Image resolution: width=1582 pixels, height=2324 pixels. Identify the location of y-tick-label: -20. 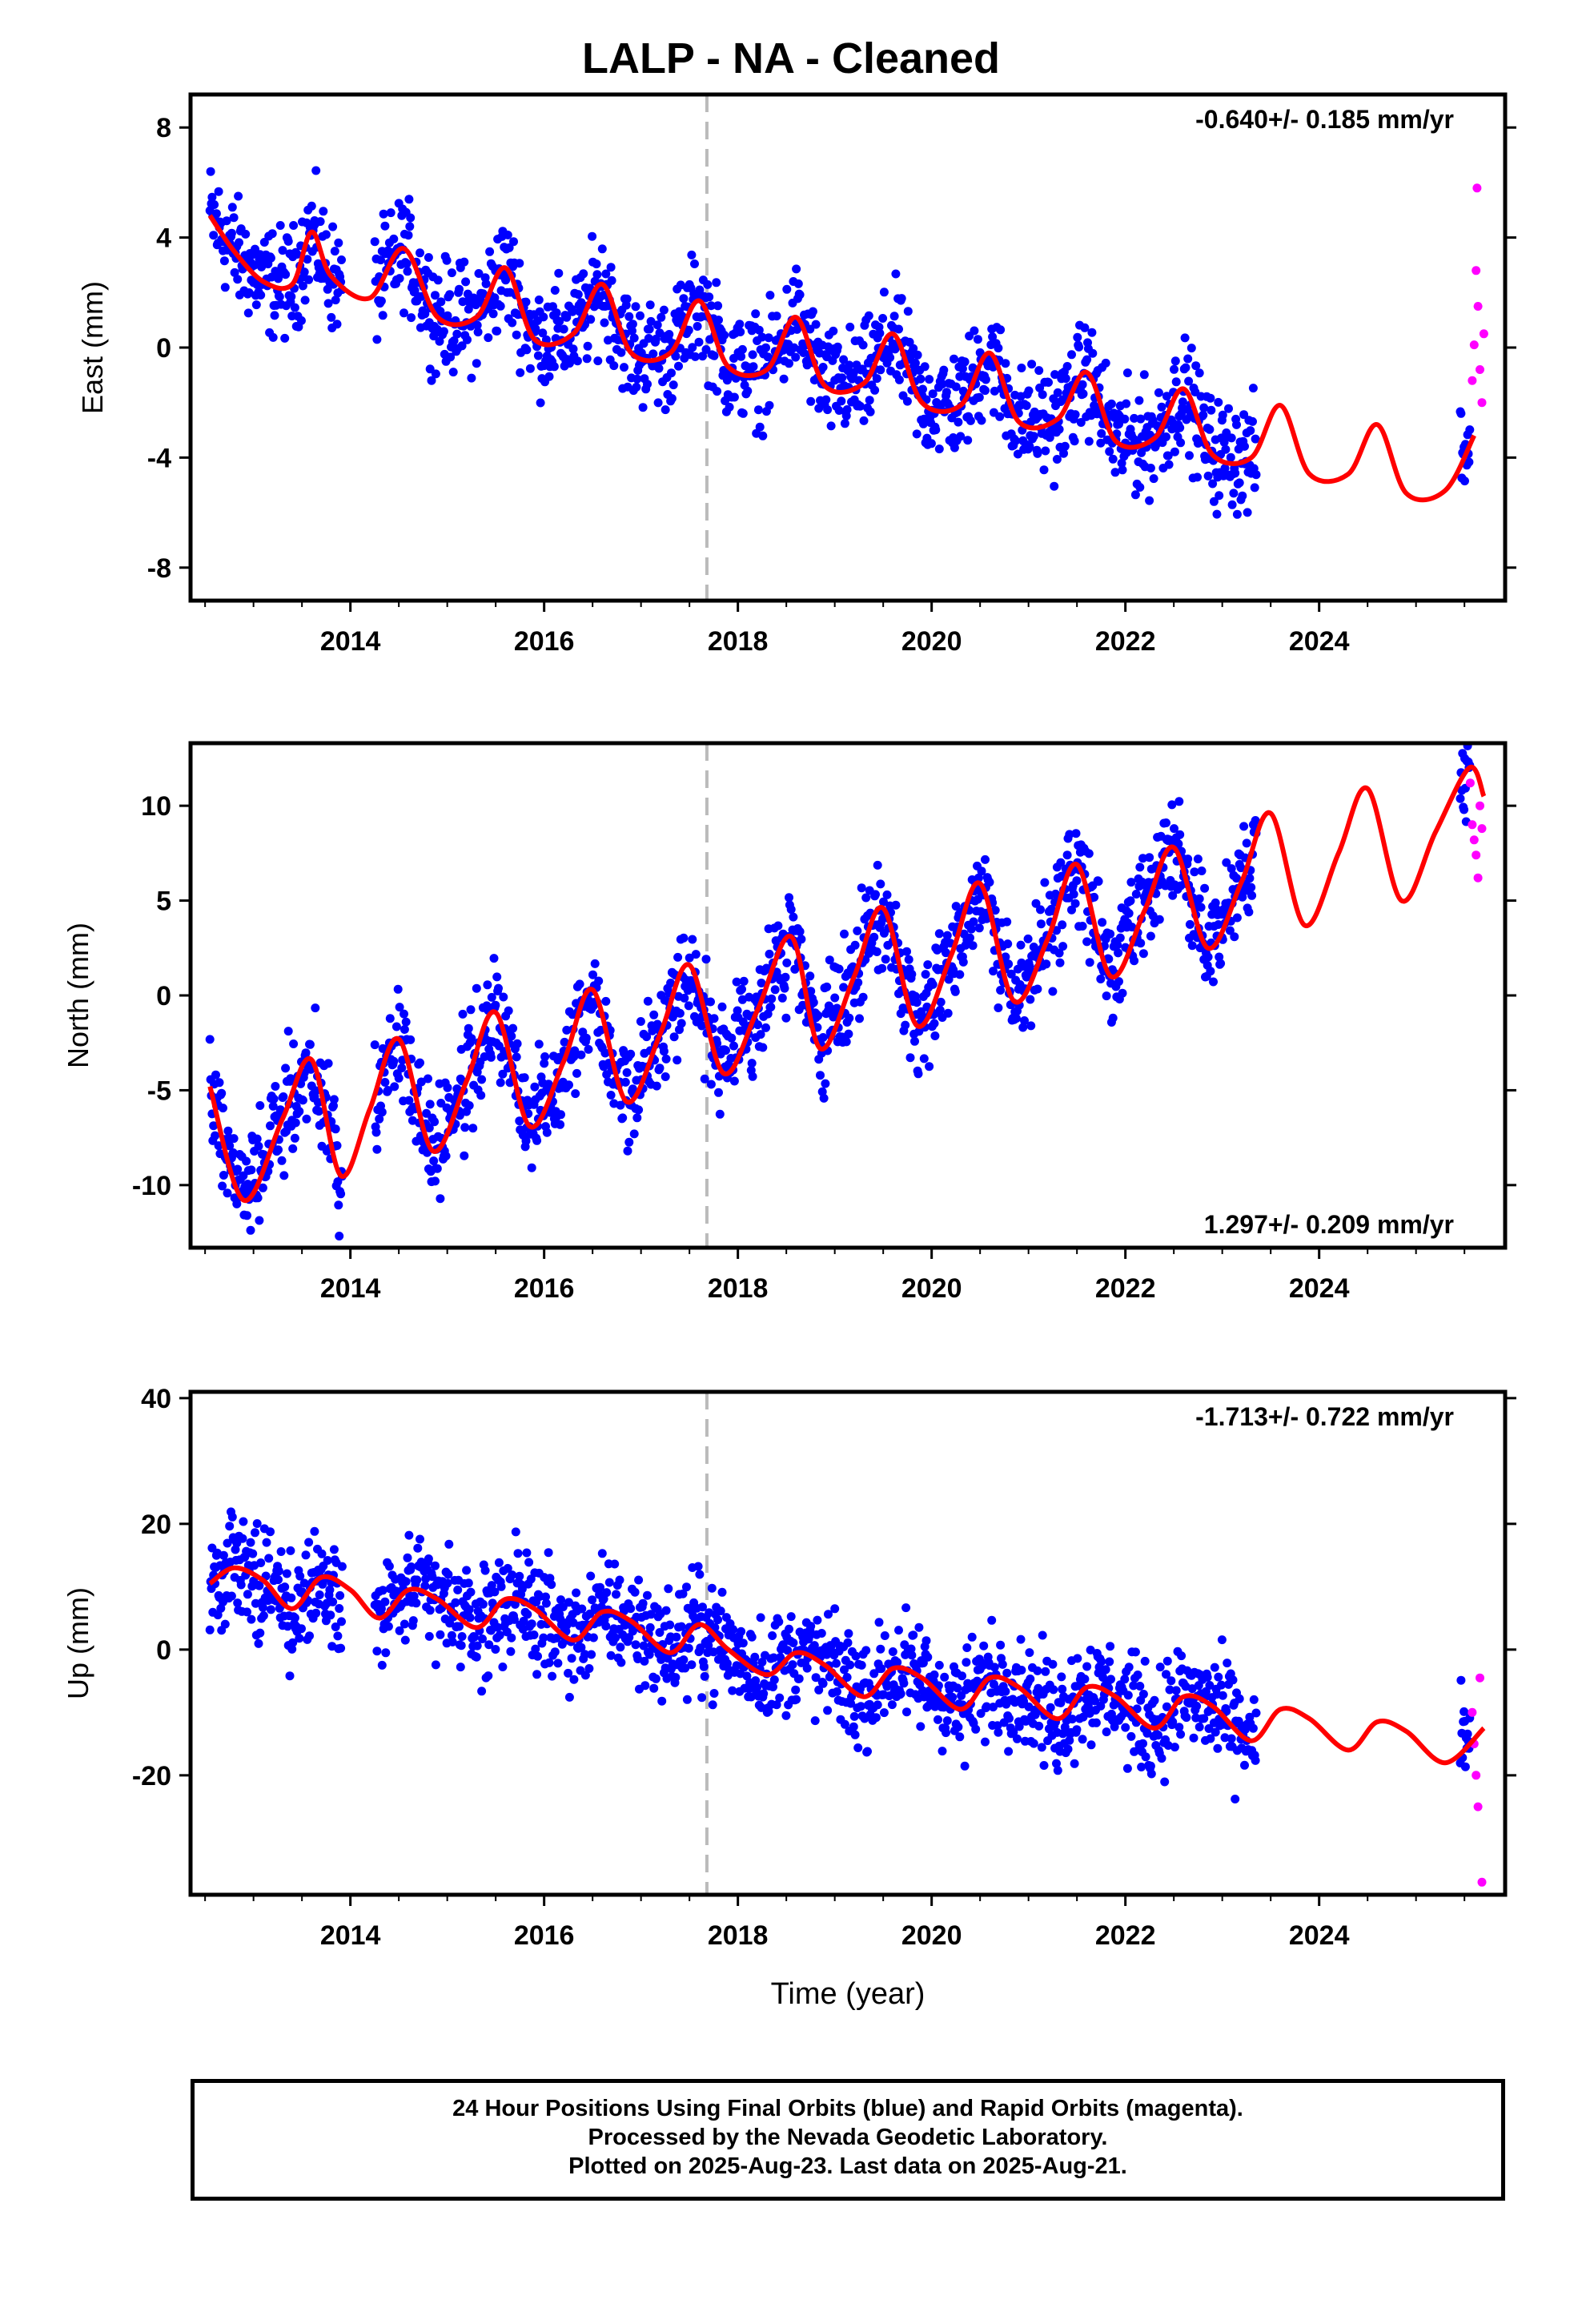
(151, 1776).